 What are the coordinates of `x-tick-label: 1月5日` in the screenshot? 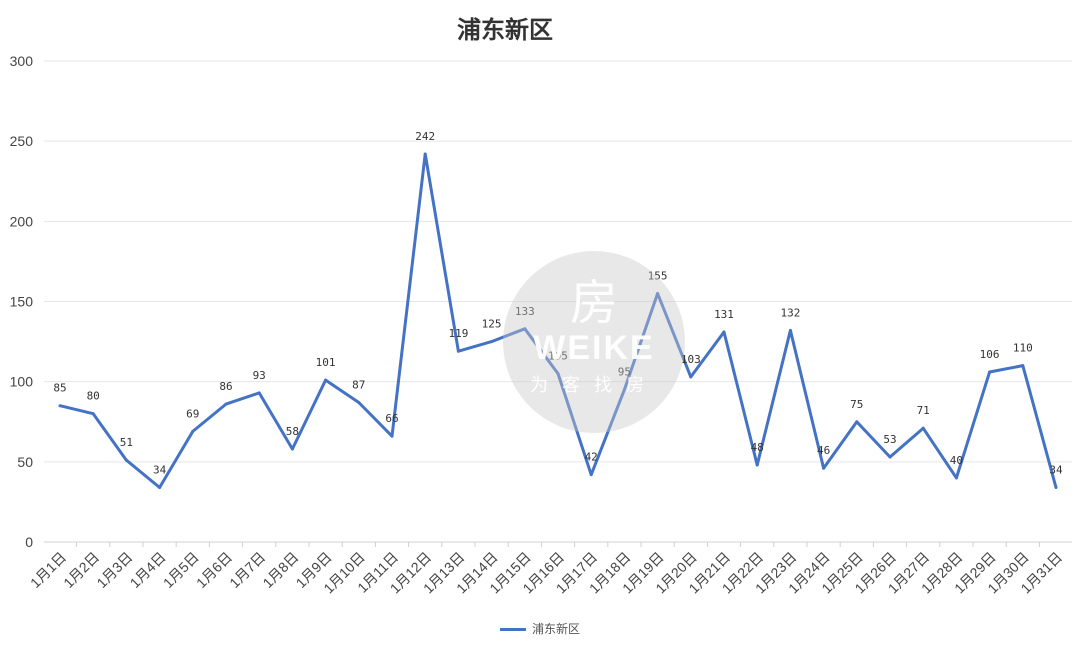 It's located at (181, 570).